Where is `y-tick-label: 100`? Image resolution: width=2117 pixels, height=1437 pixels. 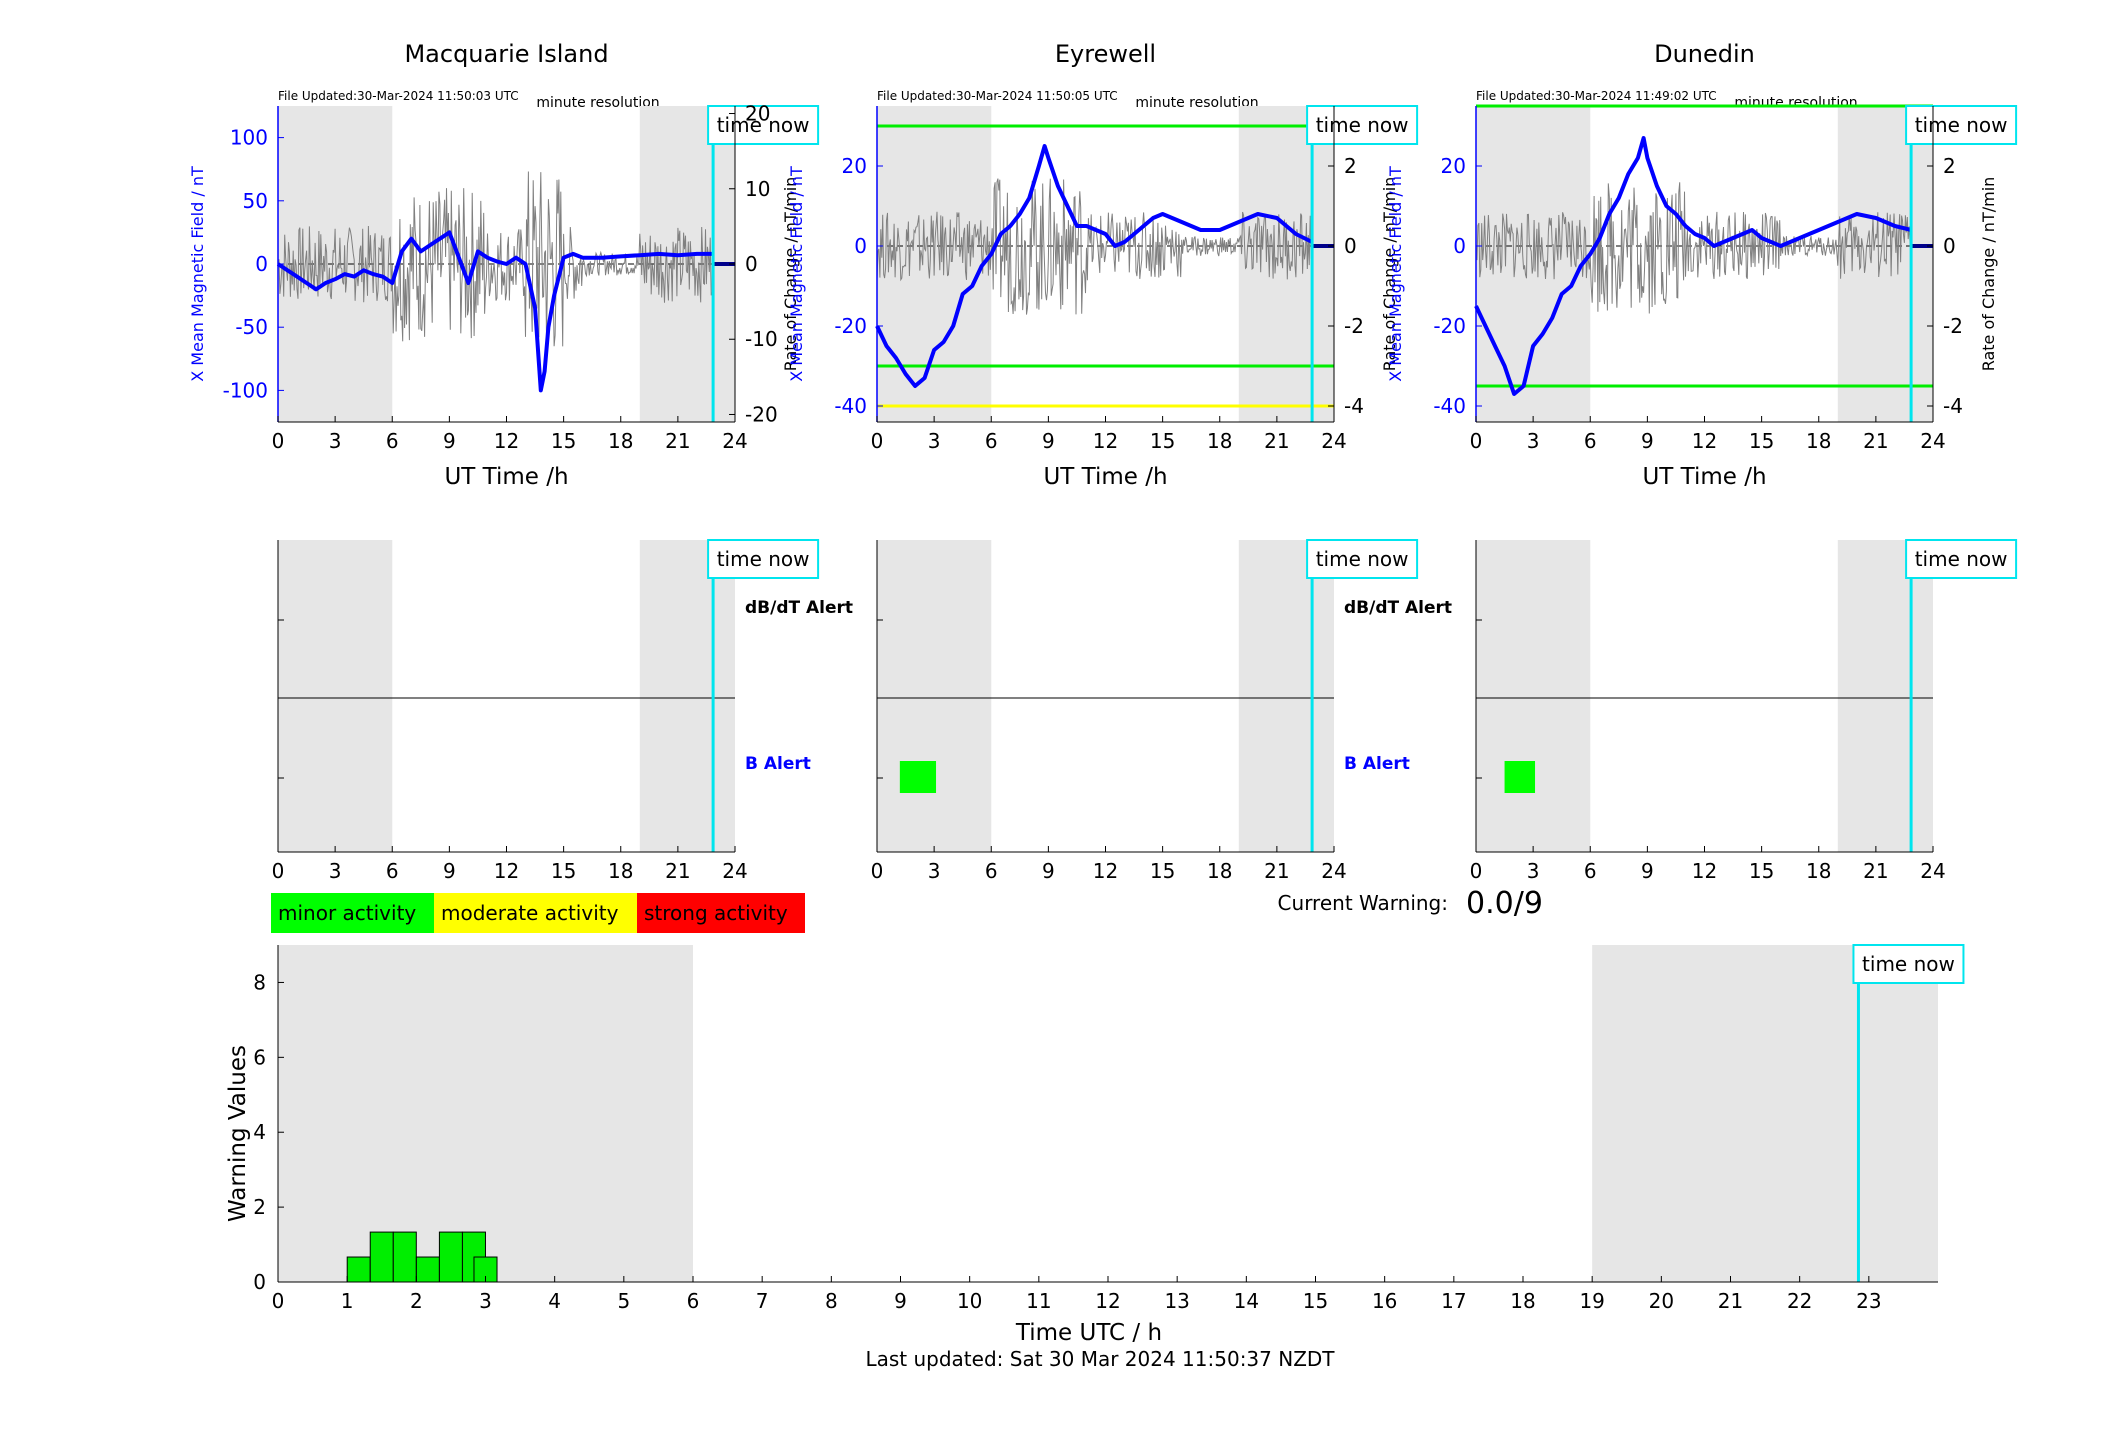
y-tick-label: 100 is located at coordinates (249, 138).